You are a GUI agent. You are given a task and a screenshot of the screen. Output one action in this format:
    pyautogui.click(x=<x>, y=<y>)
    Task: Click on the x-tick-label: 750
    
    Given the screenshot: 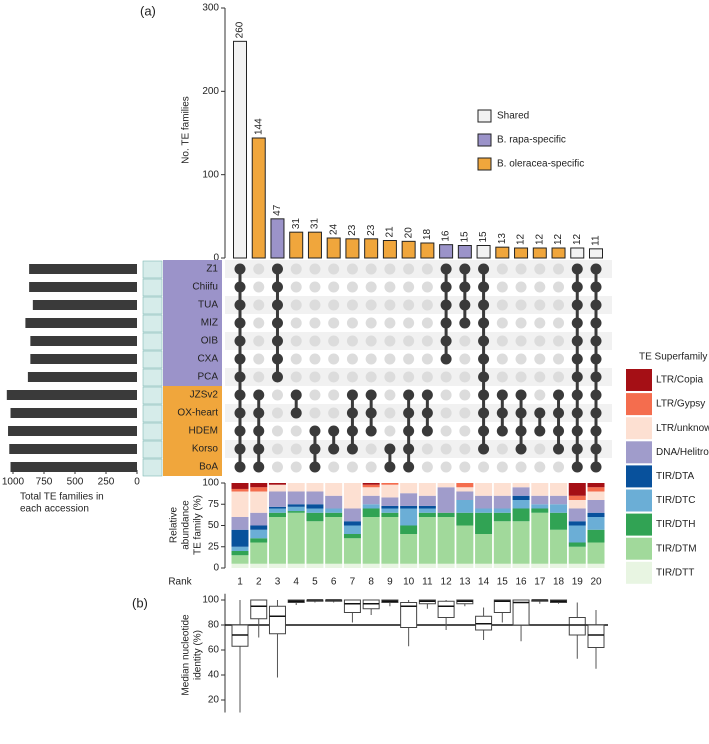 What is the action you would take?
    pyautogui.click(x=44, y=482)
    